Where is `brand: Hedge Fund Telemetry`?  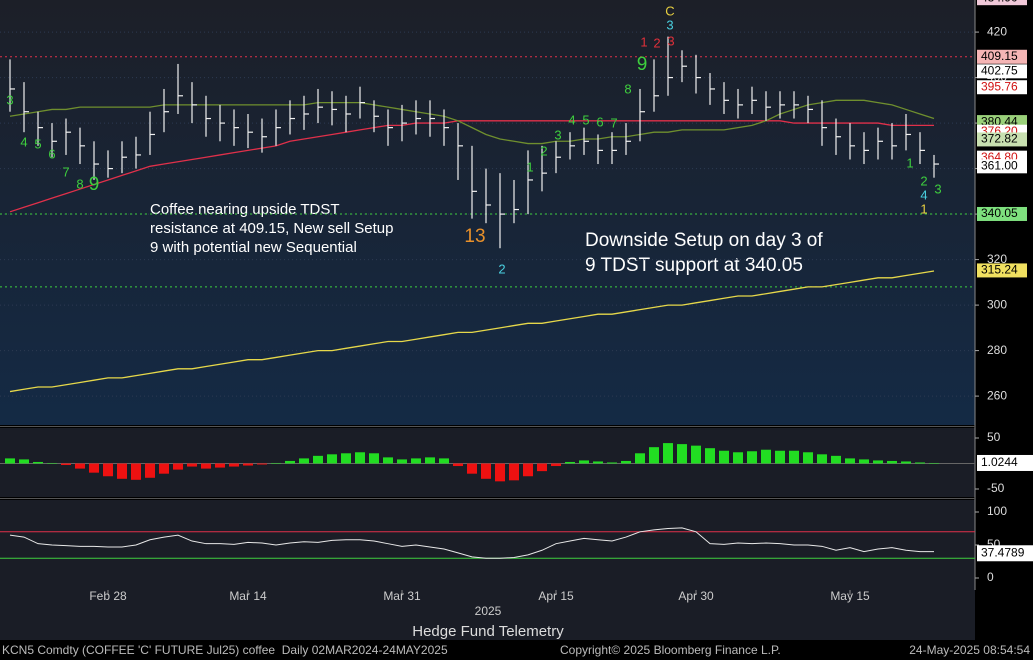
brand: Hedge Fund Telemetry is located at coordinates (488, 631).